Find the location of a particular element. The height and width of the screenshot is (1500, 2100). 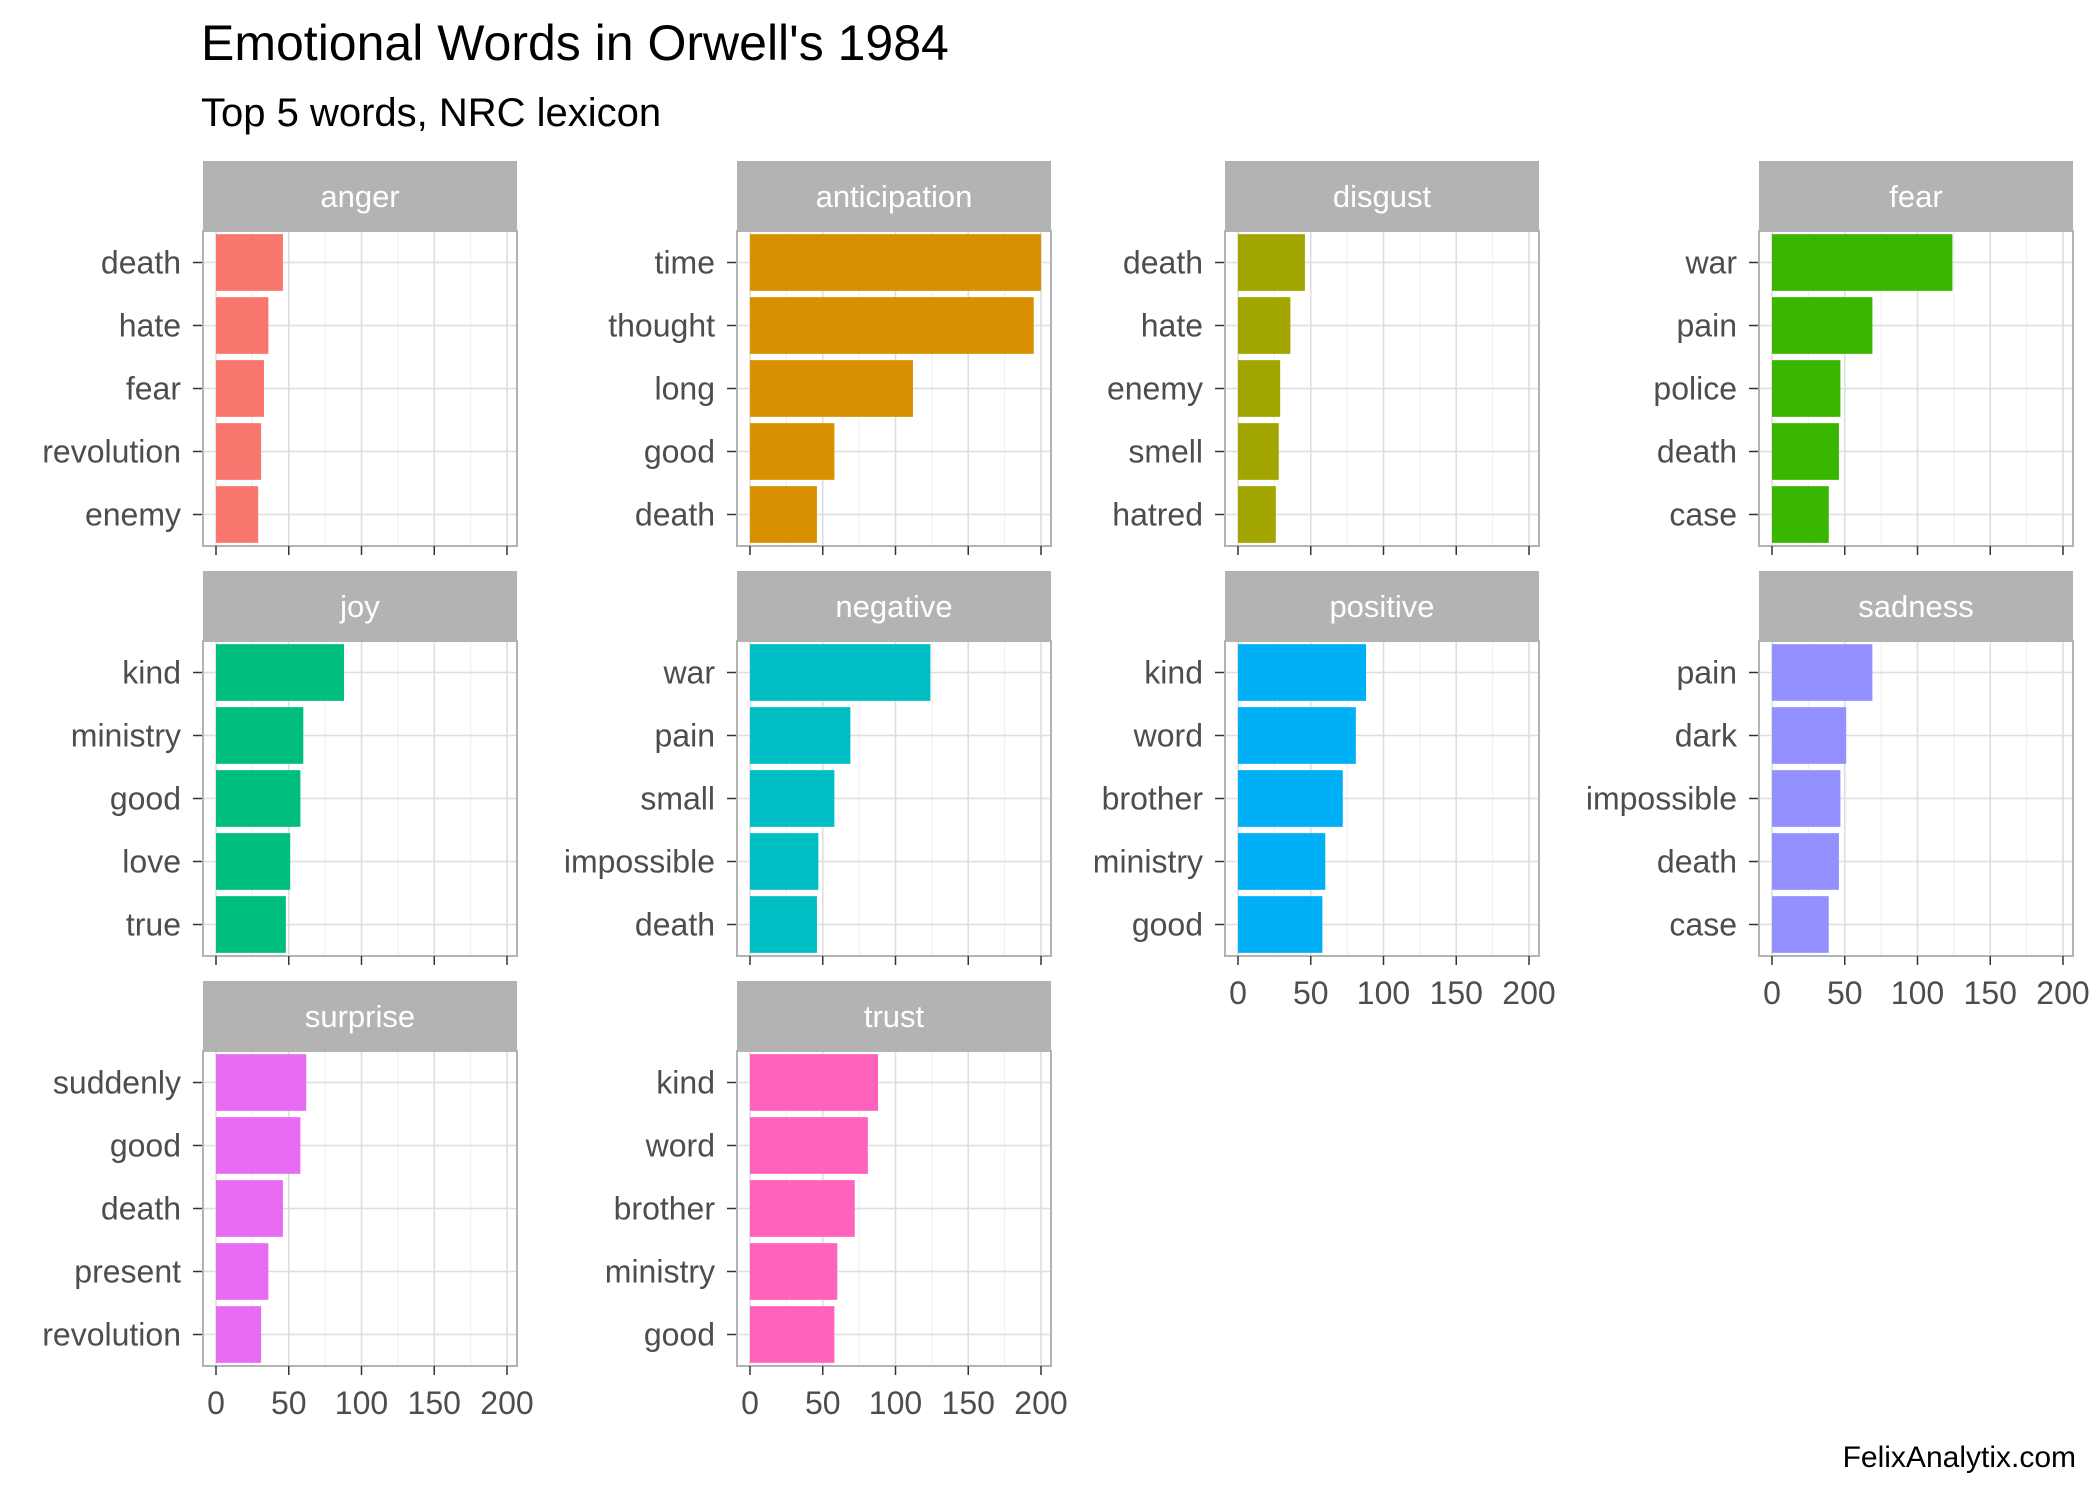

bar-trust-brother is located at coordinates (802, 1208).